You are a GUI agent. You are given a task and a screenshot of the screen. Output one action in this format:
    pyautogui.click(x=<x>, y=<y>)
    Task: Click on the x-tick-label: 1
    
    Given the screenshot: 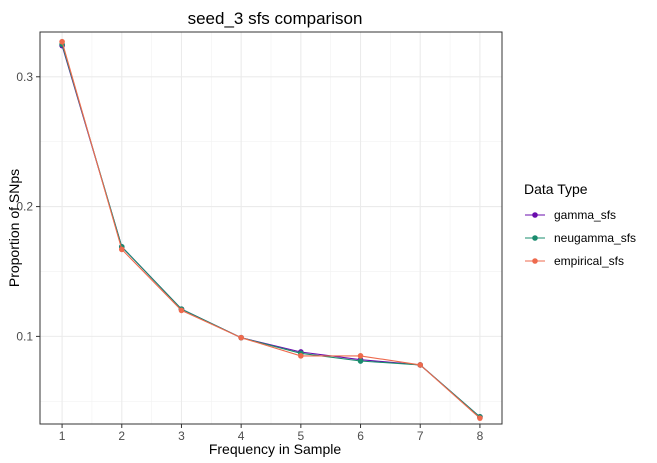 What is the action you would take?
    pyautogui.click(x=62, y=436)
    